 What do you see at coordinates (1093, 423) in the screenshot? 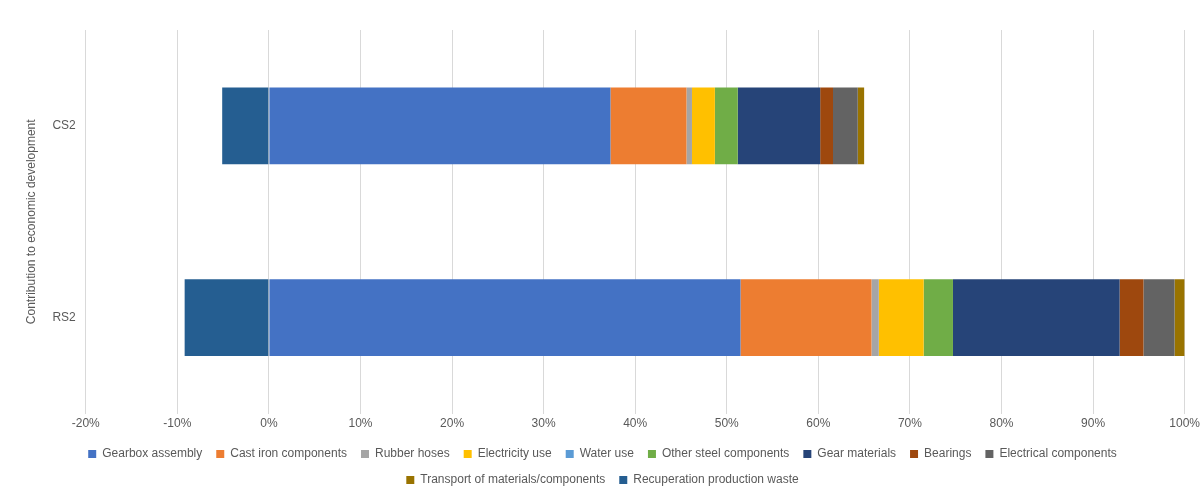
I see `x-tick-label: 90%` at bounding box center [1093, 423].